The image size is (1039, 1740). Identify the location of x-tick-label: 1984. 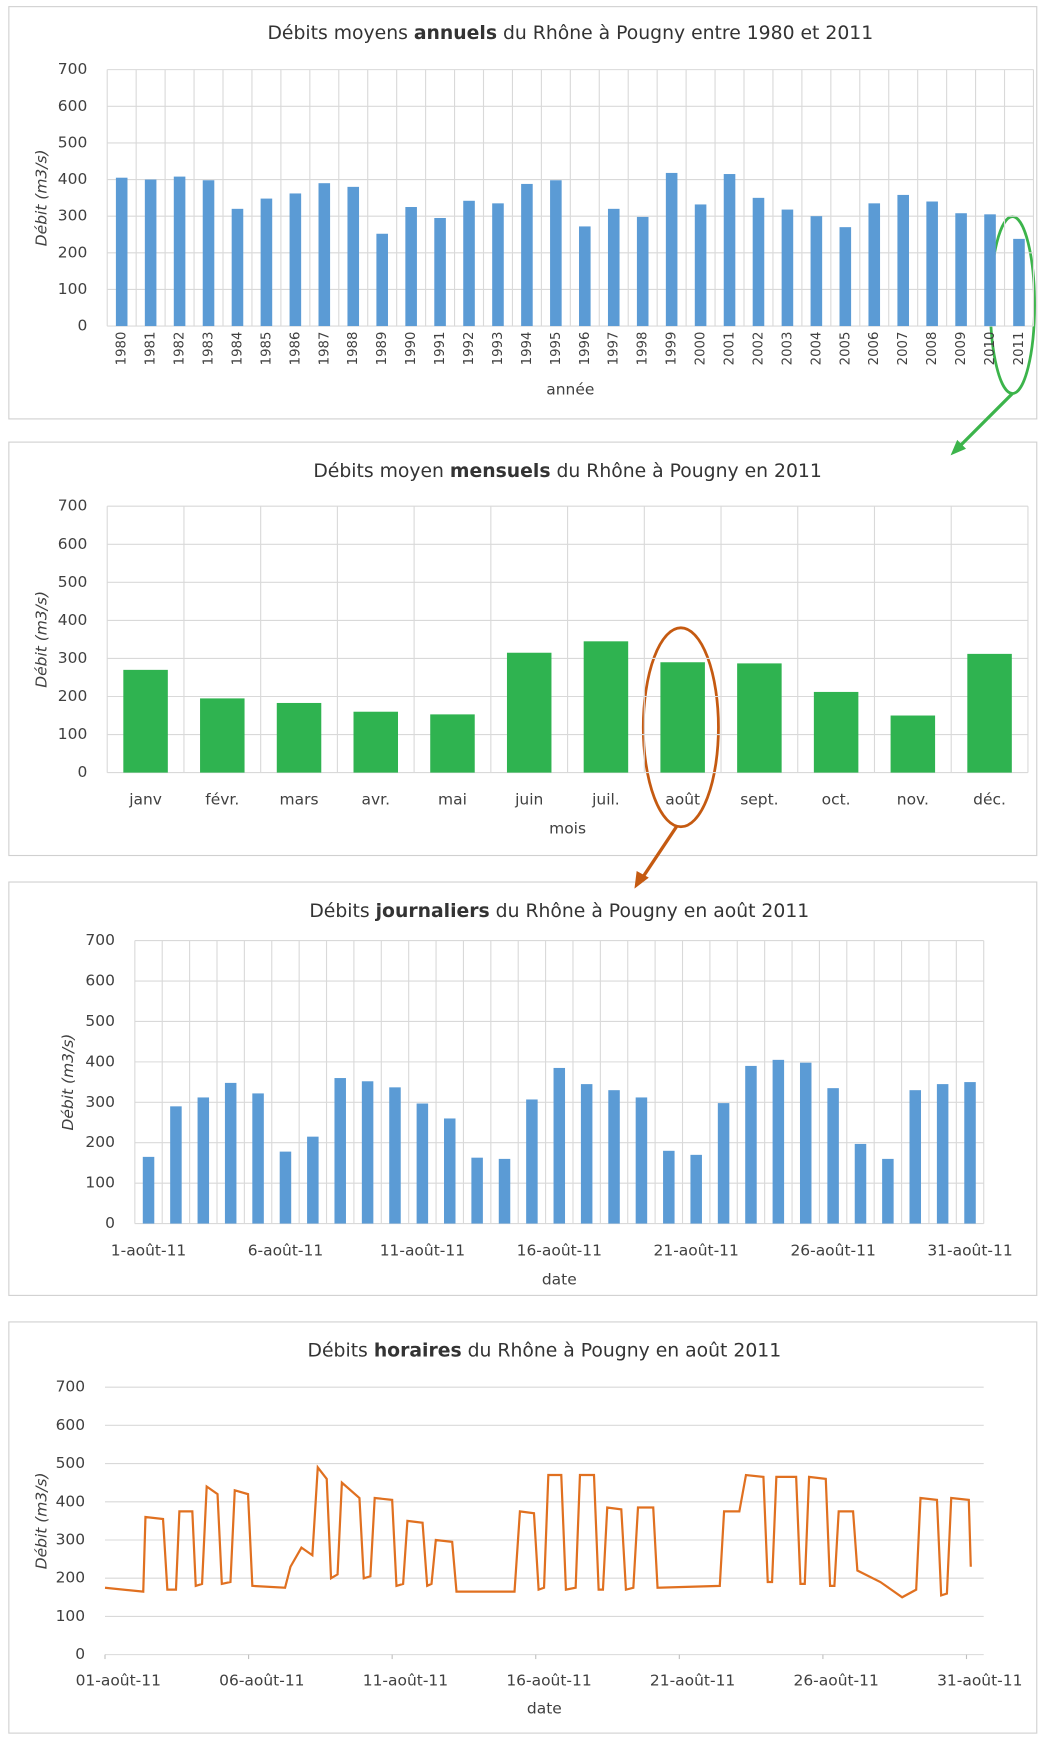
(237, 349).